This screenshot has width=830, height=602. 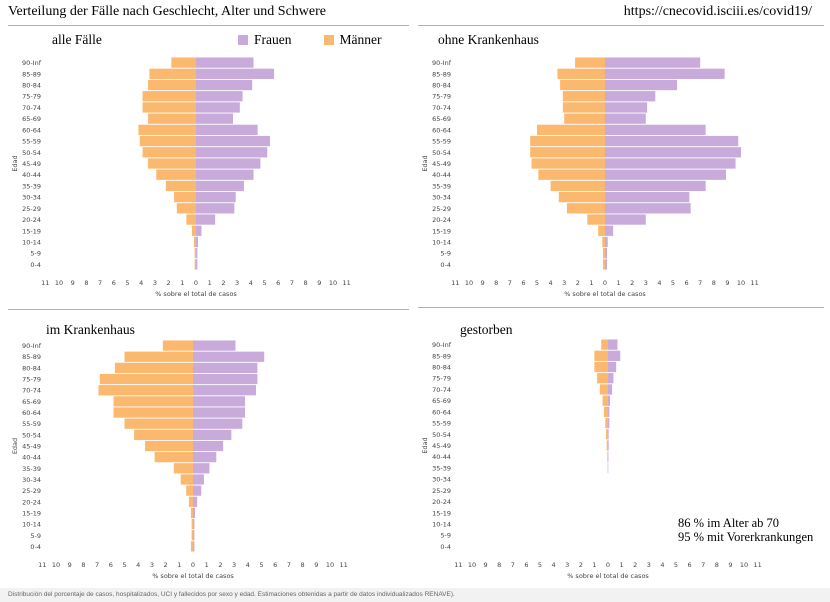 What do you see at coordinates (31, 142) in the screenshot?
I see `y-tick-label: 55-59` at bounding box center [31, 142].